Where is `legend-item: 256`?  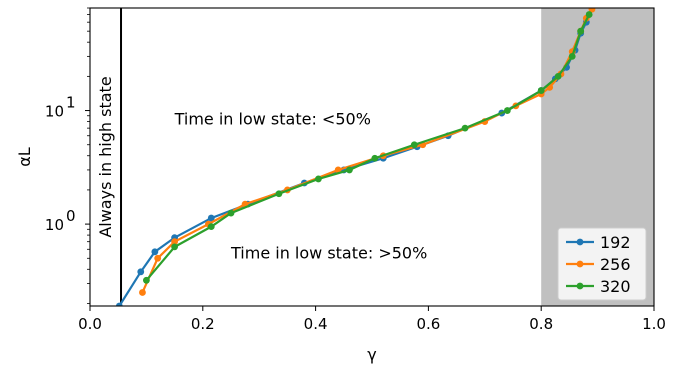
legend-item: 256 is located at coordinates (598, 264).